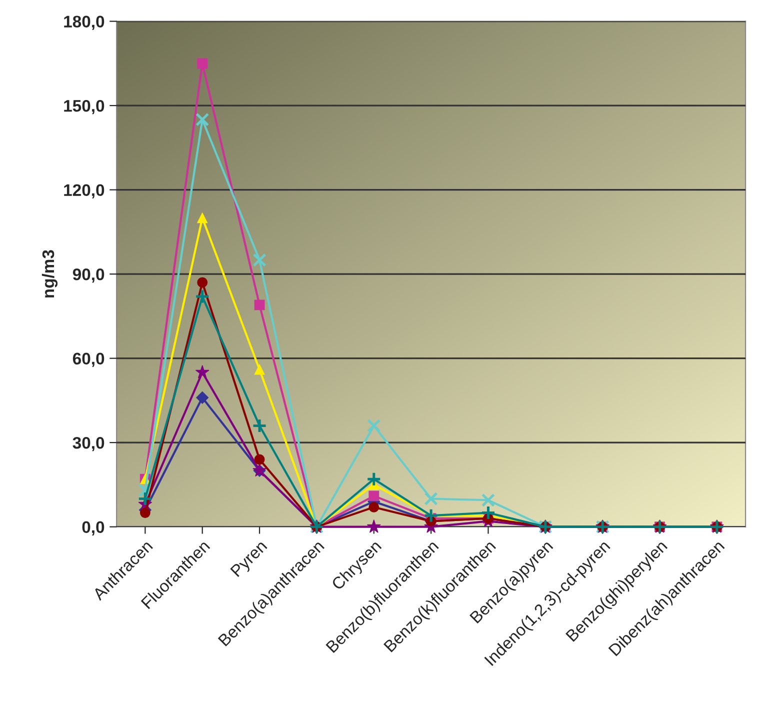  What do you see at coordinates (88, 444) in the screenshot?
I see `y-tick-label: 30,0` at bounding box center [88, 444].